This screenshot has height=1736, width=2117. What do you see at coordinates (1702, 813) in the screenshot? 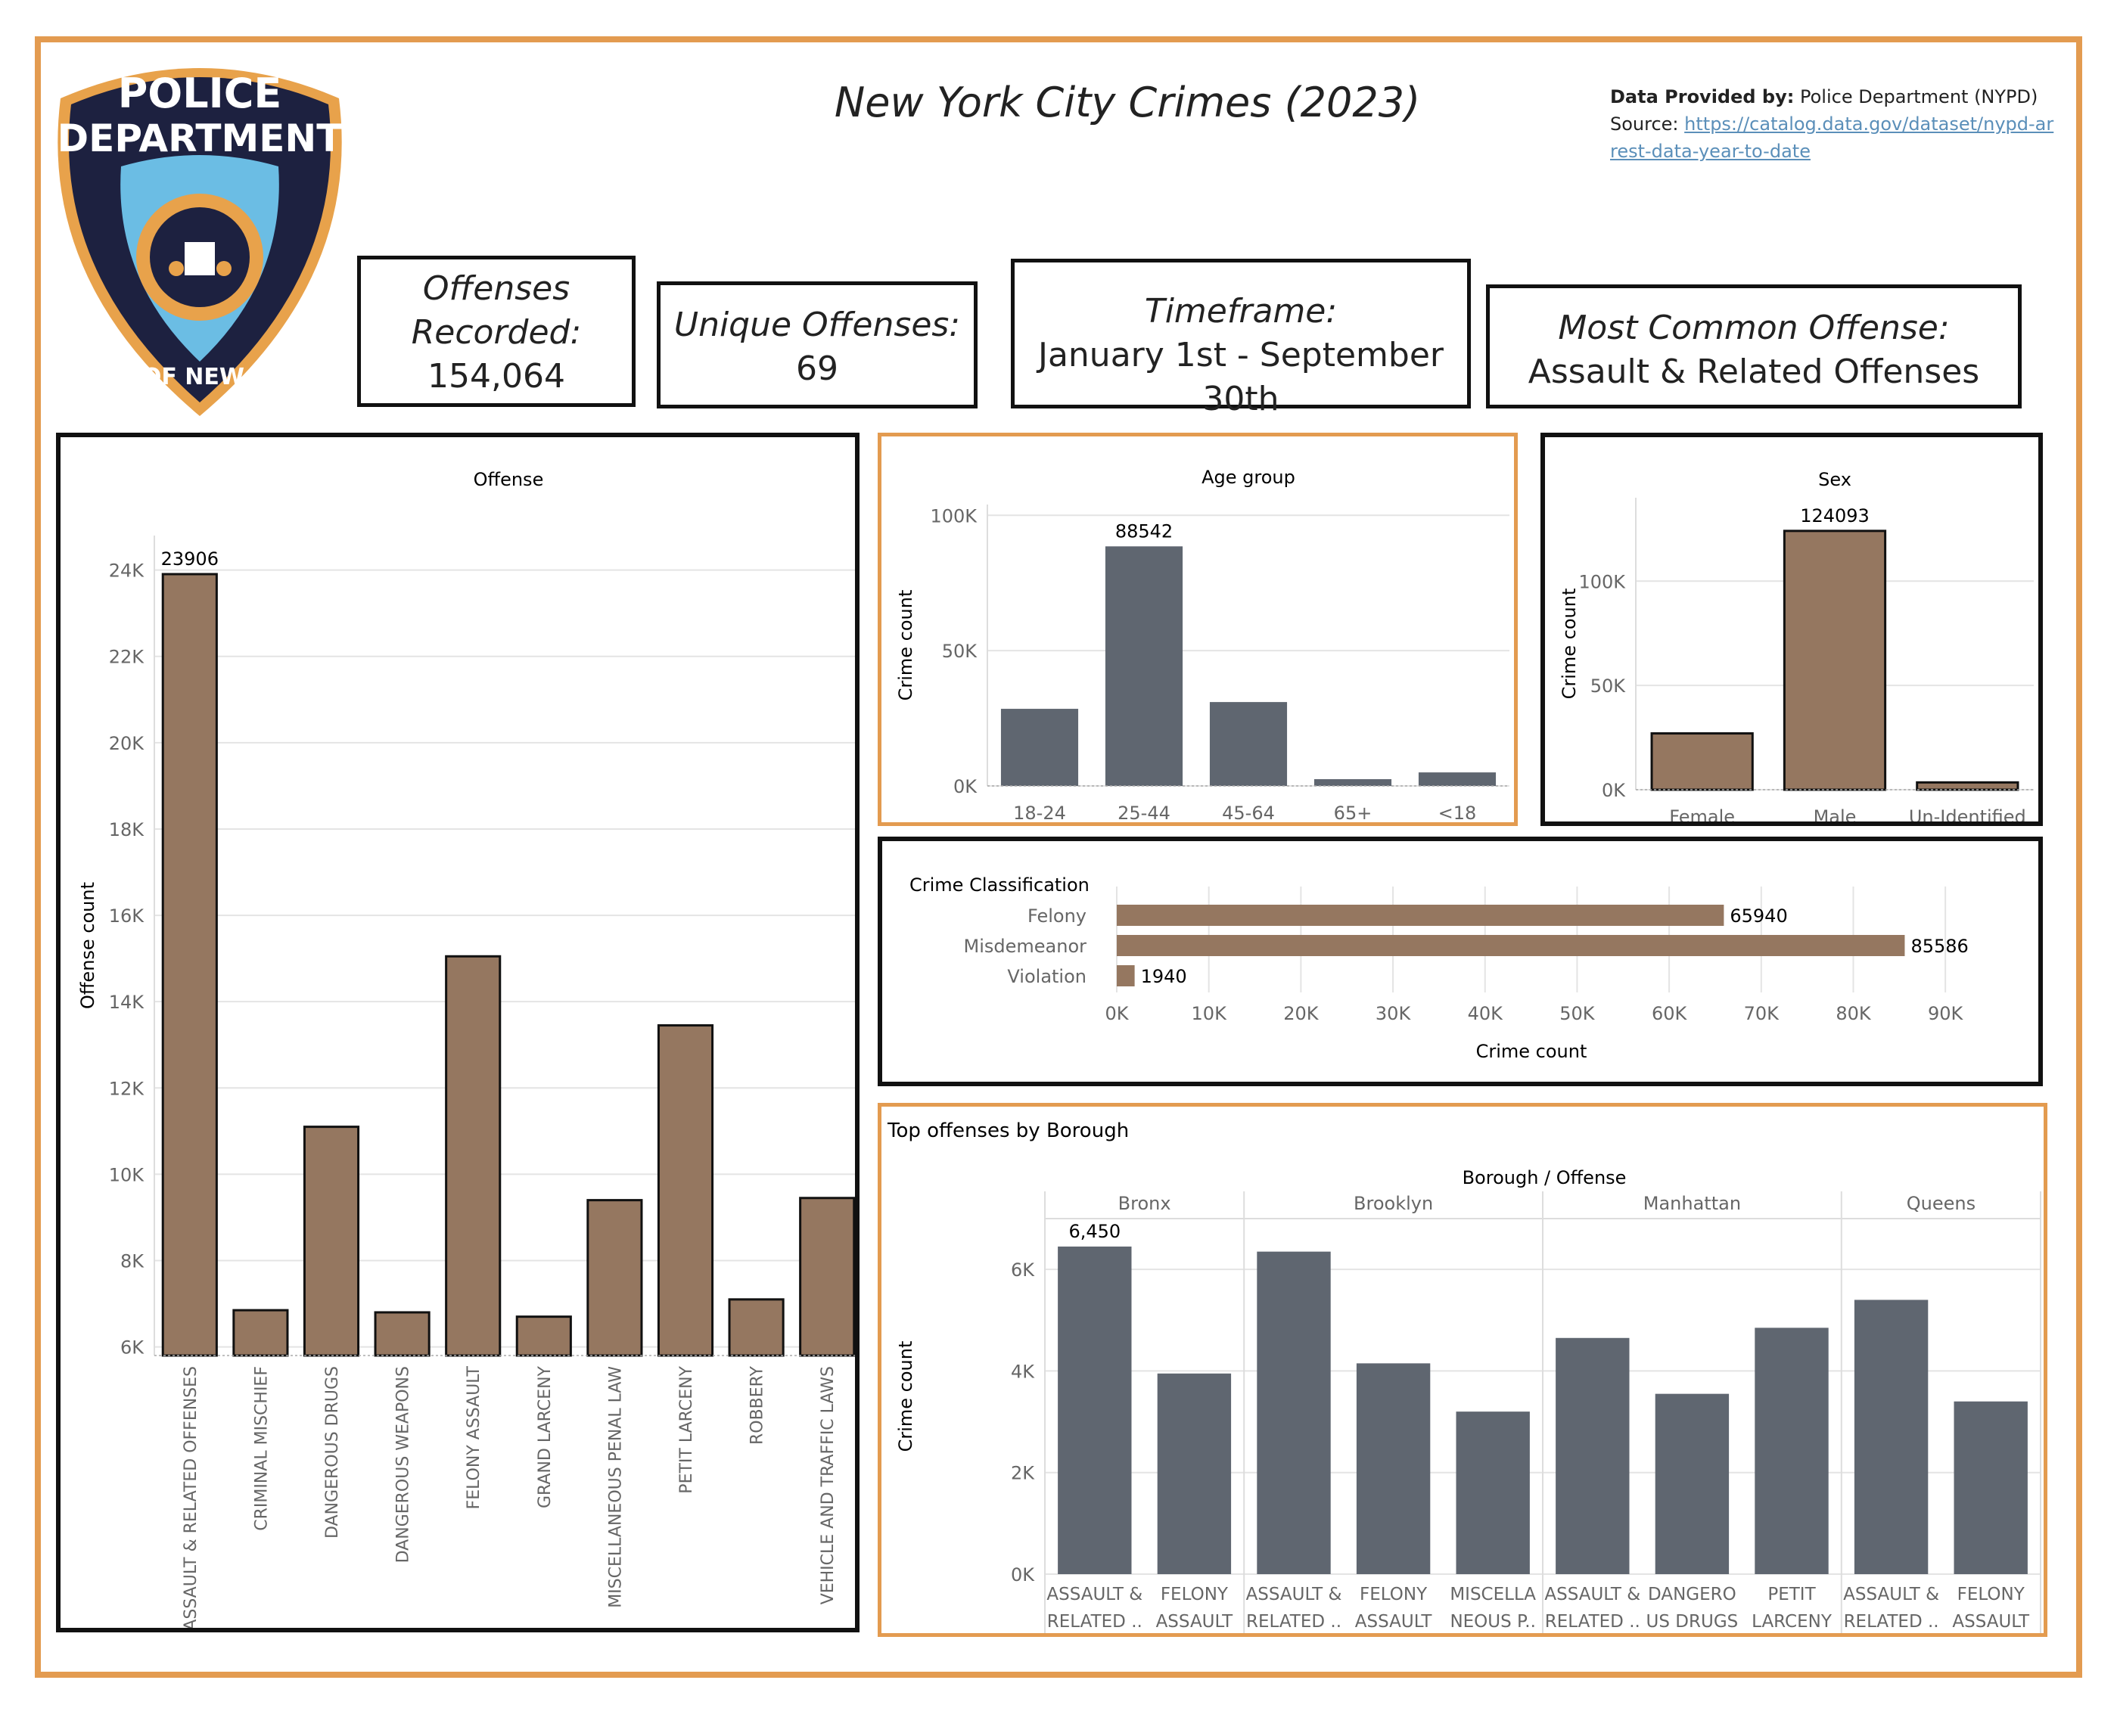
I see `x-tick-label: Female` at bounding box center [1702, 813].